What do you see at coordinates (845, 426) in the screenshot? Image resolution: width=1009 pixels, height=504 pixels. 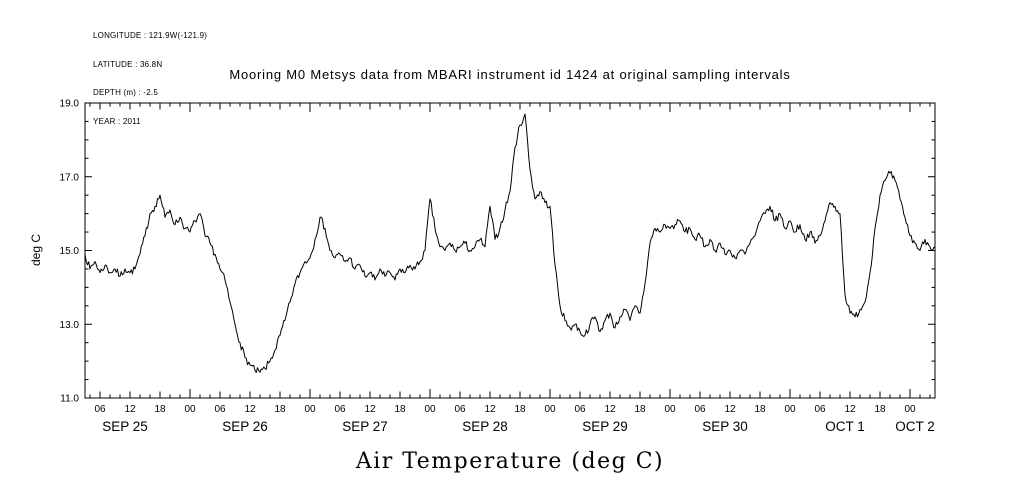 I see `date-label: OCT 1` at bounding box center [845, 426].